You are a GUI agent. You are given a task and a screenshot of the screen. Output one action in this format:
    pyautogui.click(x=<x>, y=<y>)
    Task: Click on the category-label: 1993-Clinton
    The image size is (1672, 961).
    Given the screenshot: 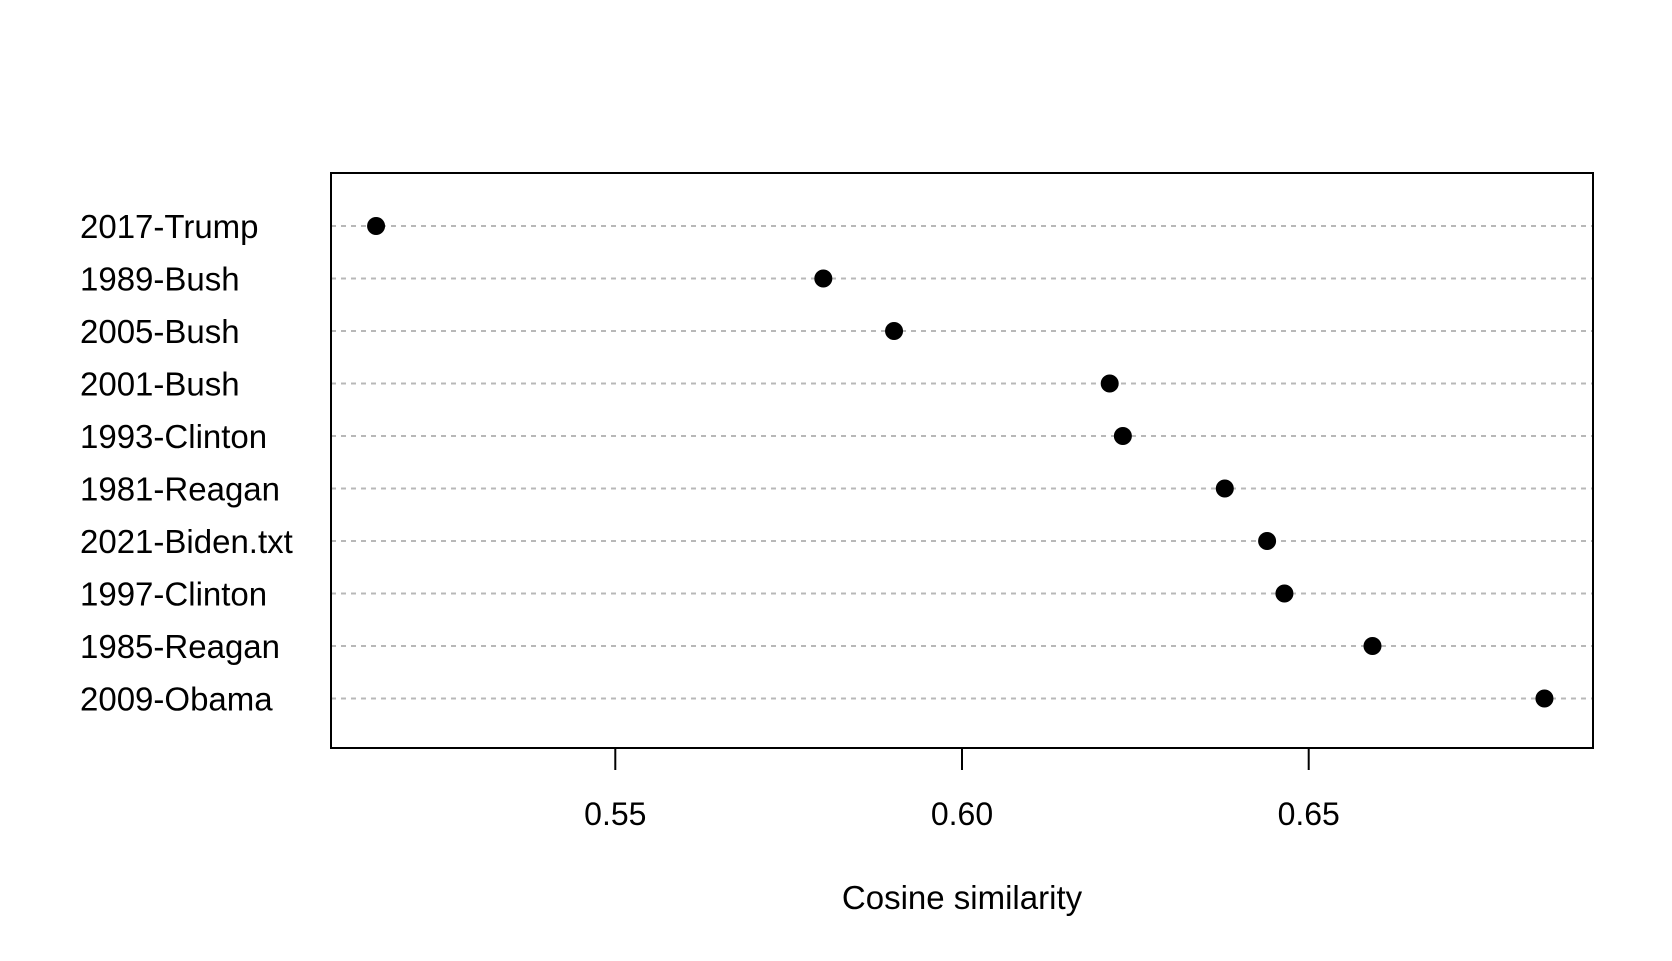 What is the action you would take?
    pyautogui.click(x=173, y=436)
    